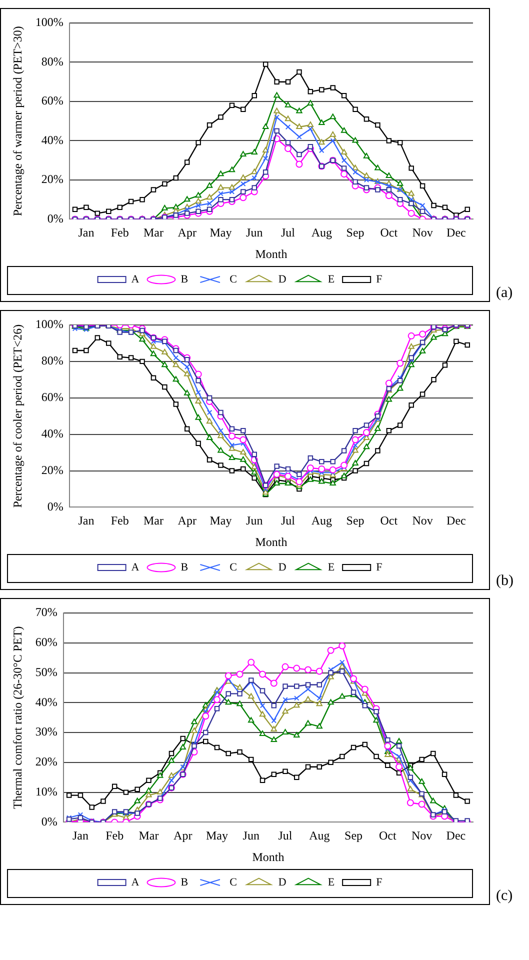  What do you see at coordinates (17, 416) in the screenshot?
I see `y-axis-title: Percentage of cooler period (PET<26)` at bounding box center [17, 416].